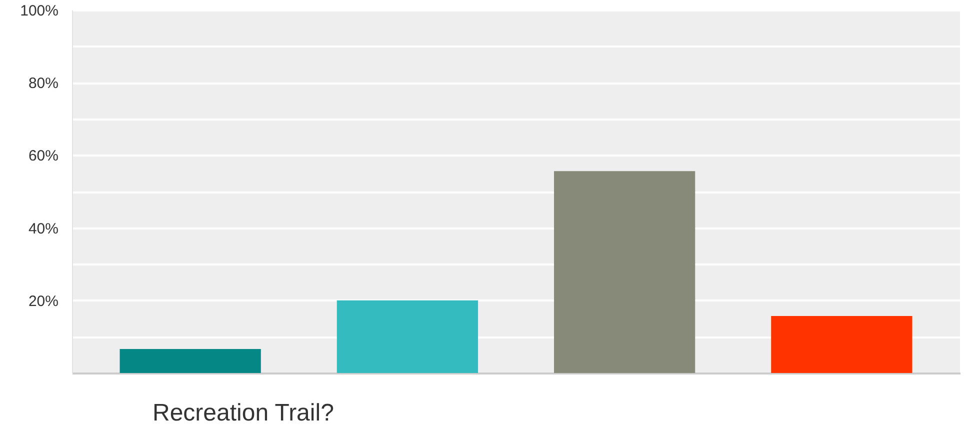 Image resolution: width=969 pixels, height=436 pixels. Describe the element at coordinates (43, 229) in the screenshot. I see `y-tick-label: 40%` at that location.